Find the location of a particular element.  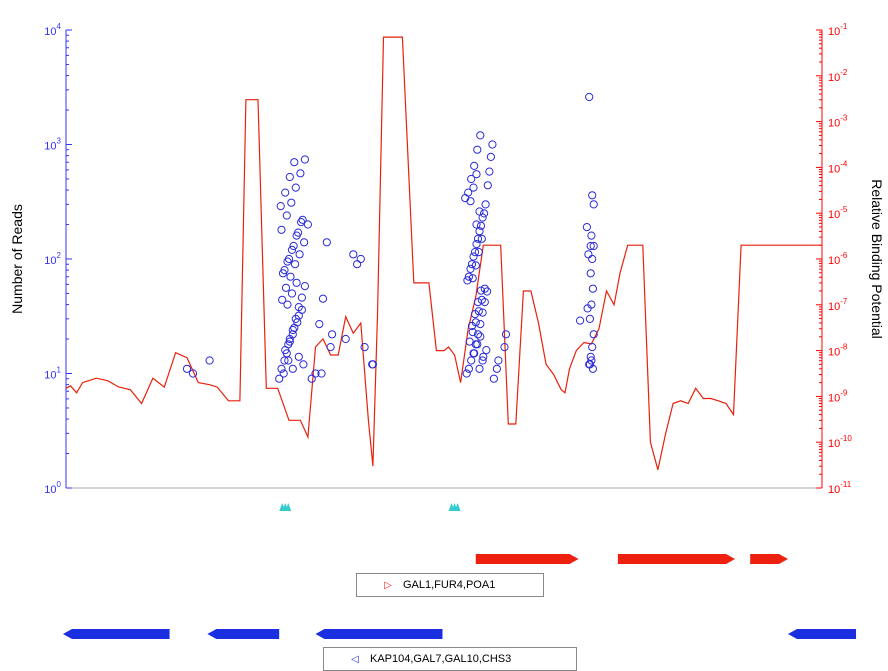

right-tick-label: 10⁻⁵ is located at coordinates (838, 213).